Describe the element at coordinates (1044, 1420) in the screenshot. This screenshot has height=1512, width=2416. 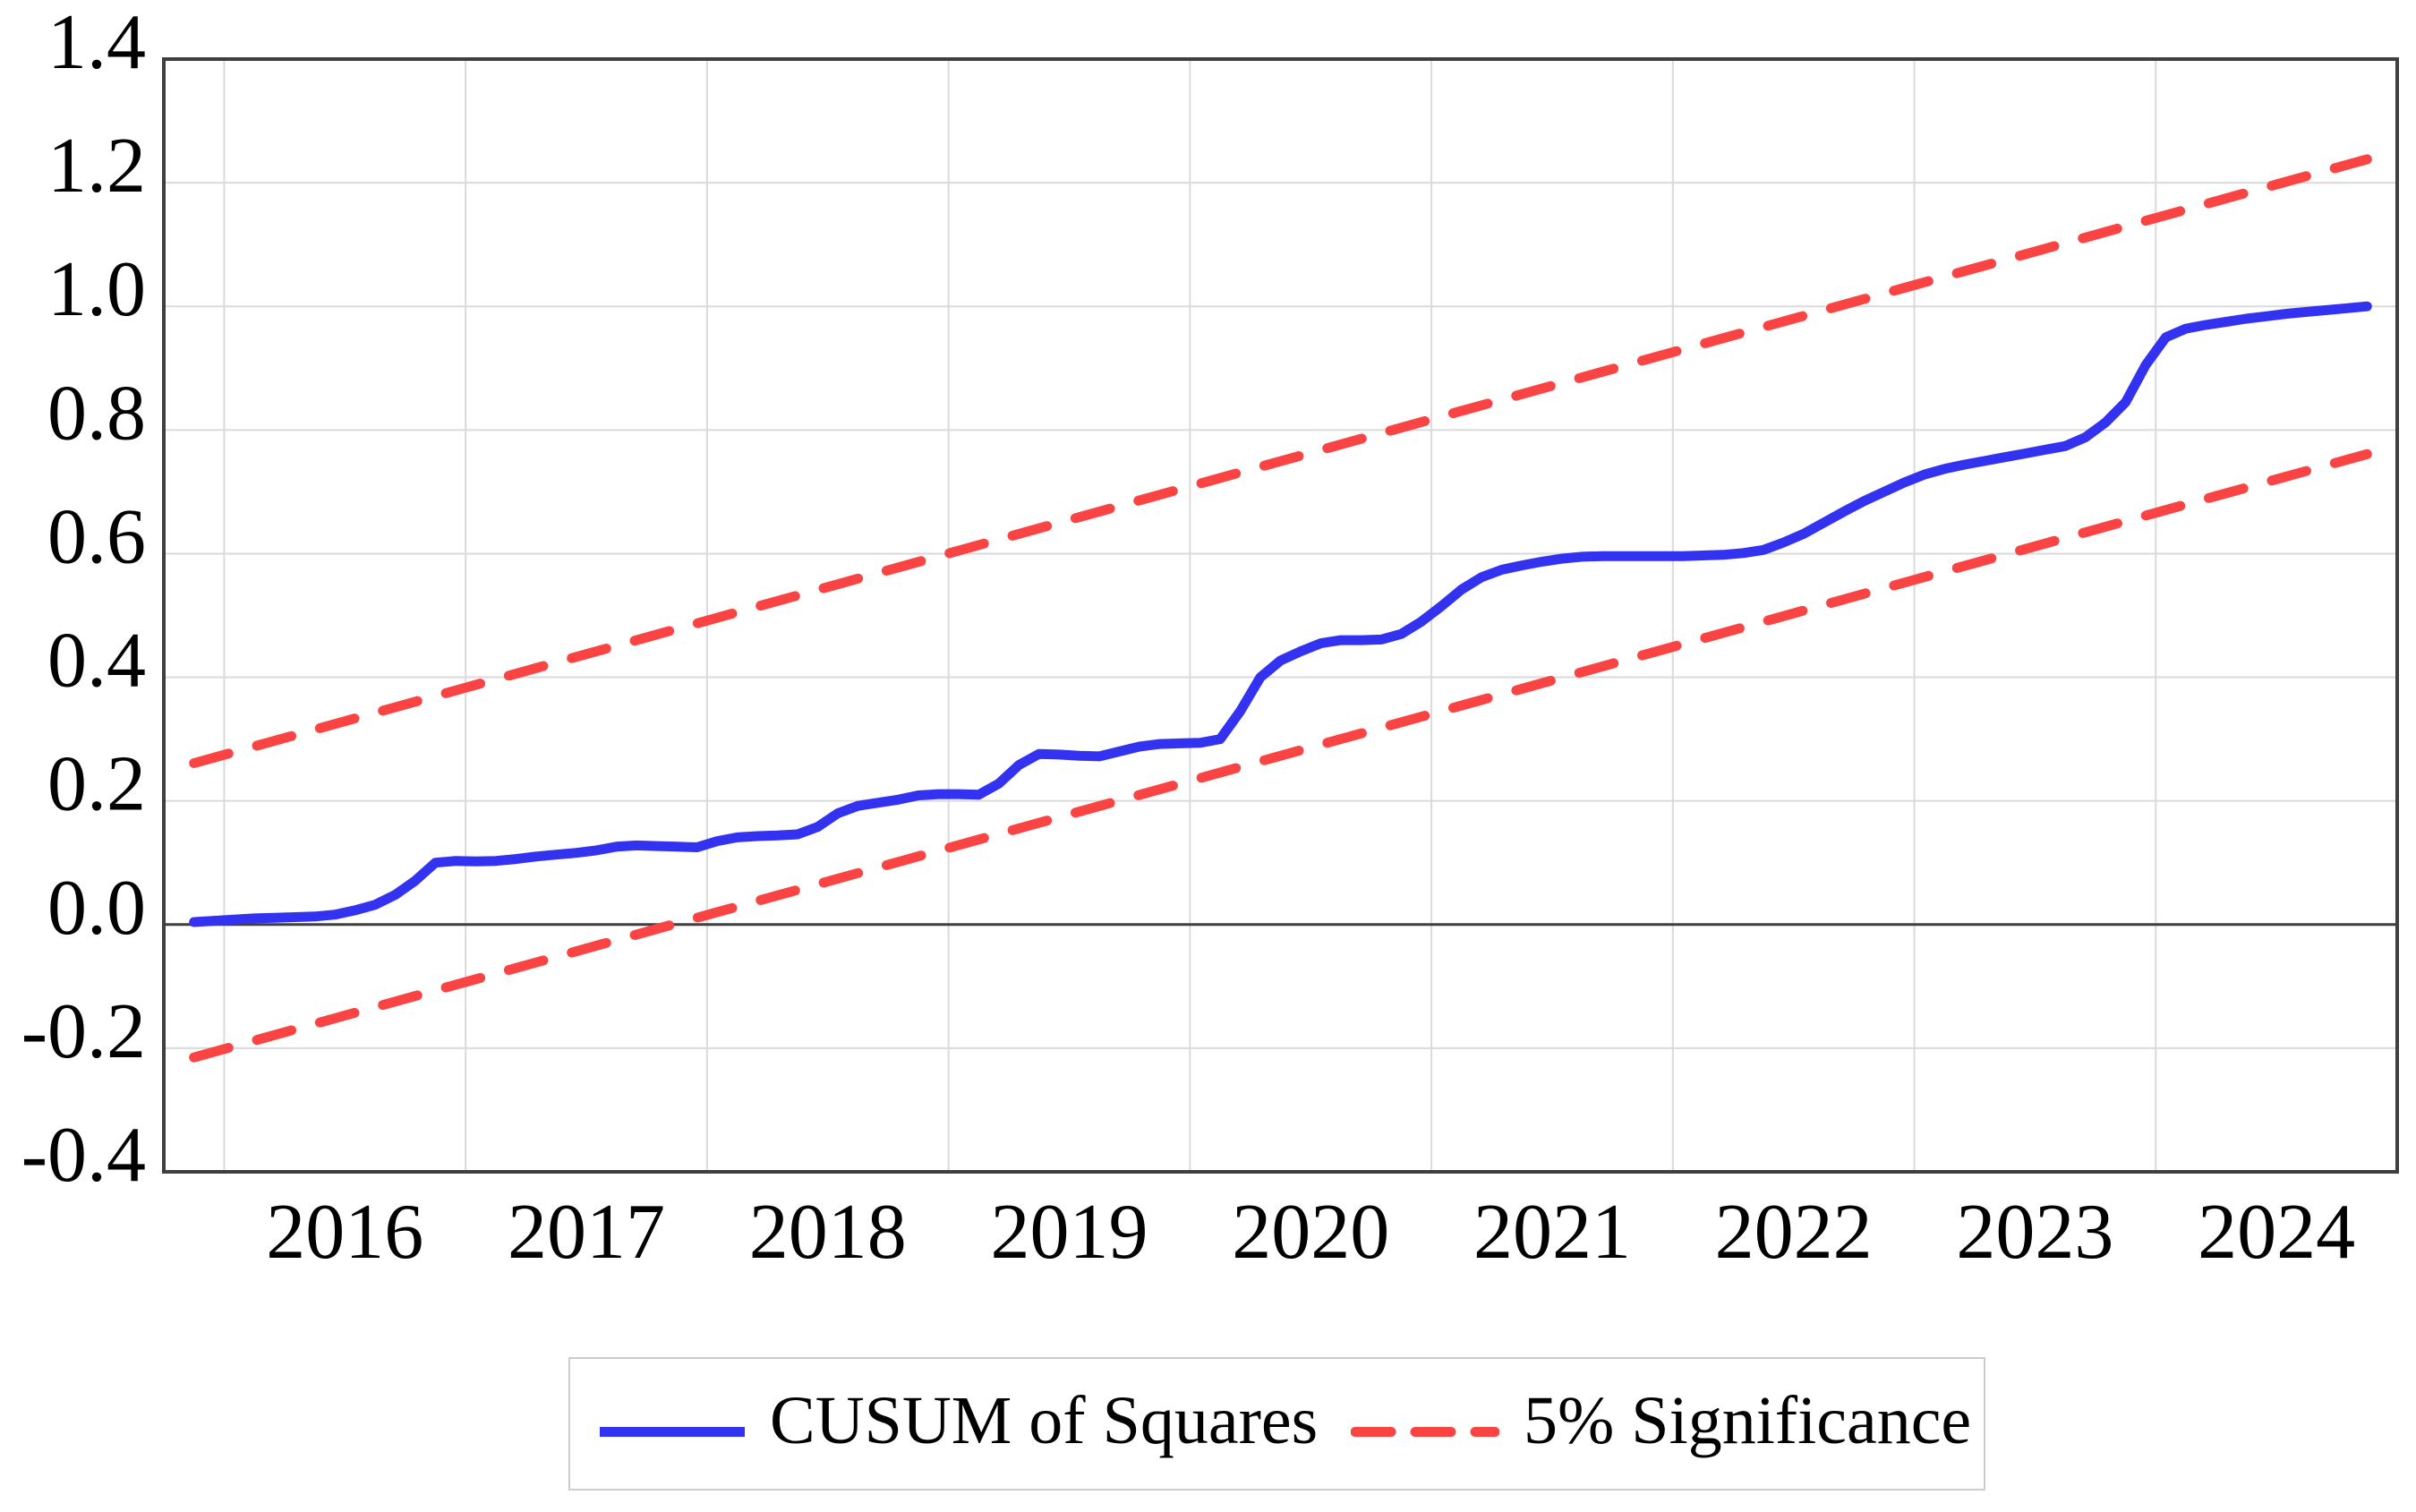
I see `legend-label-cusum: CUSUM of Squares` at that location.